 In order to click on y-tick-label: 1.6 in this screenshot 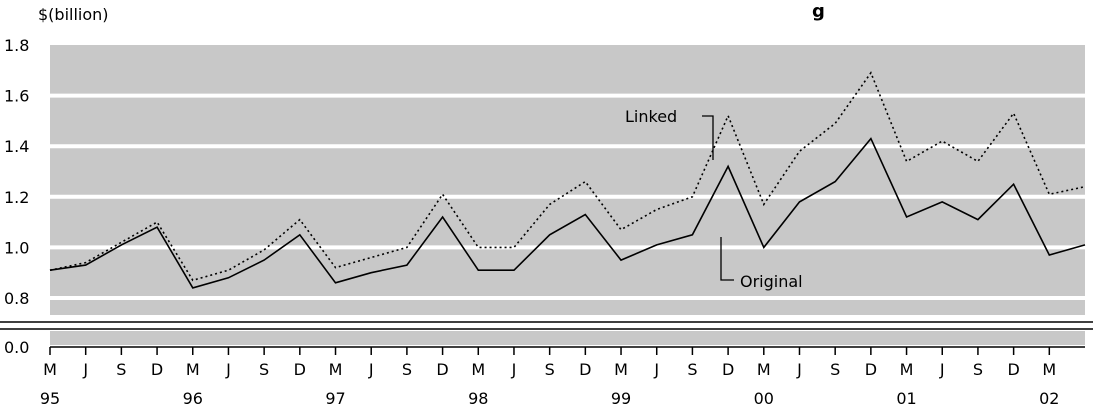, I will do `click(16, 96)`.